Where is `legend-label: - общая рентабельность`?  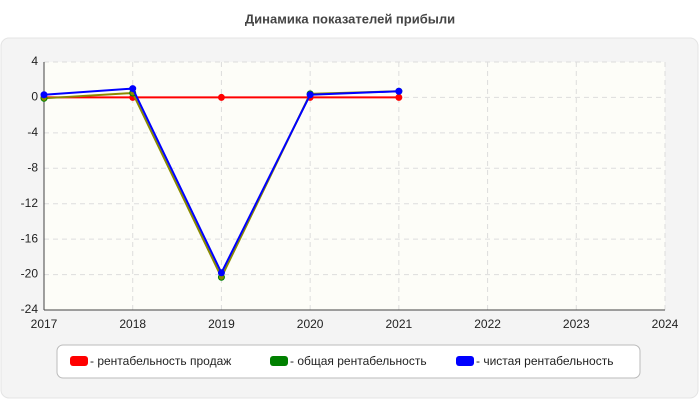 legend-label: - общая рентабельность is located at coordinates (358, 361).